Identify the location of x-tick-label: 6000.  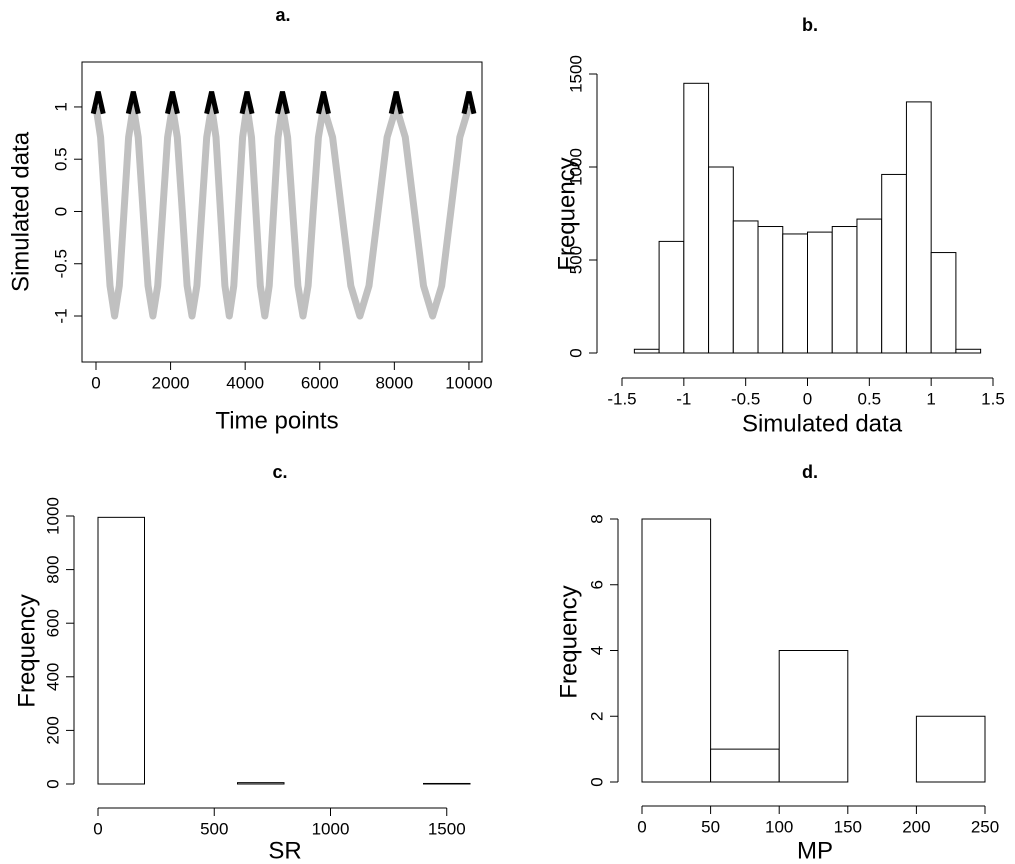
(320, 382).